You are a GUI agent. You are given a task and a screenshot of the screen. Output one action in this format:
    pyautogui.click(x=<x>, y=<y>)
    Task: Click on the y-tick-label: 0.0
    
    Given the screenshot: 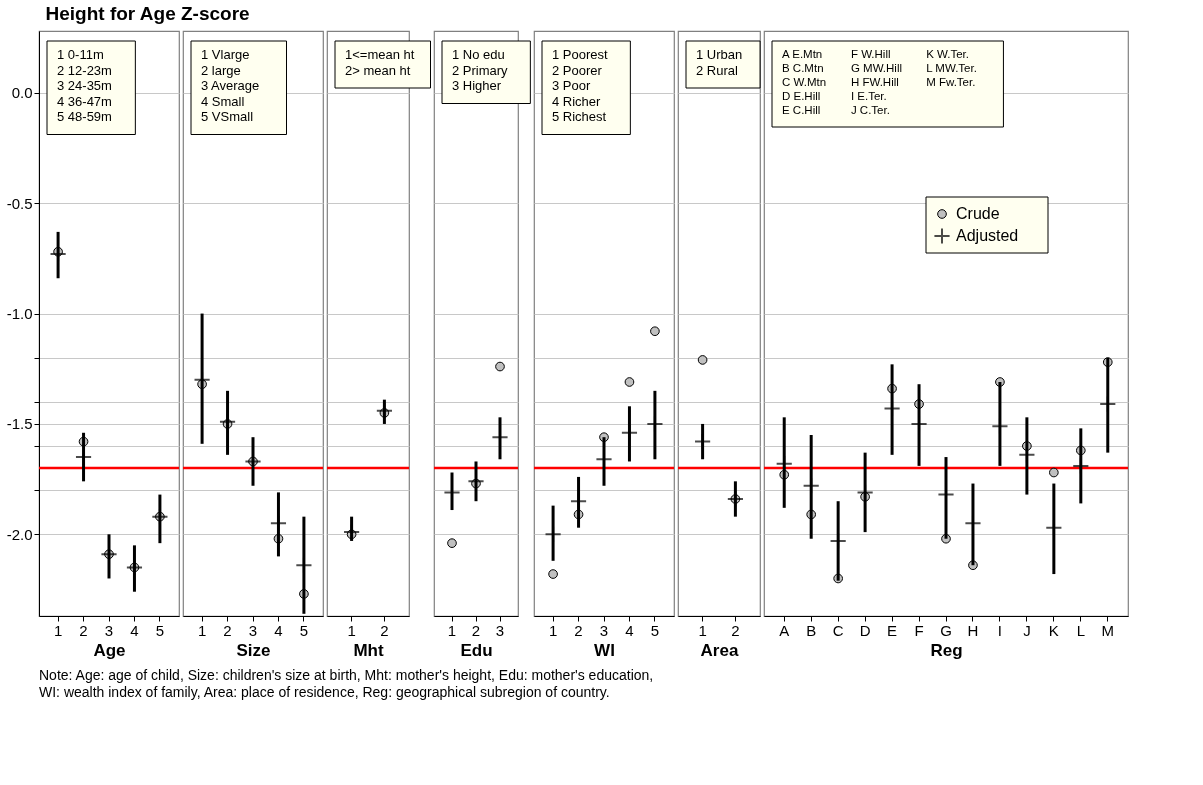 What is the action you would take?
    pyautogui.click(x=22, y=93)
    